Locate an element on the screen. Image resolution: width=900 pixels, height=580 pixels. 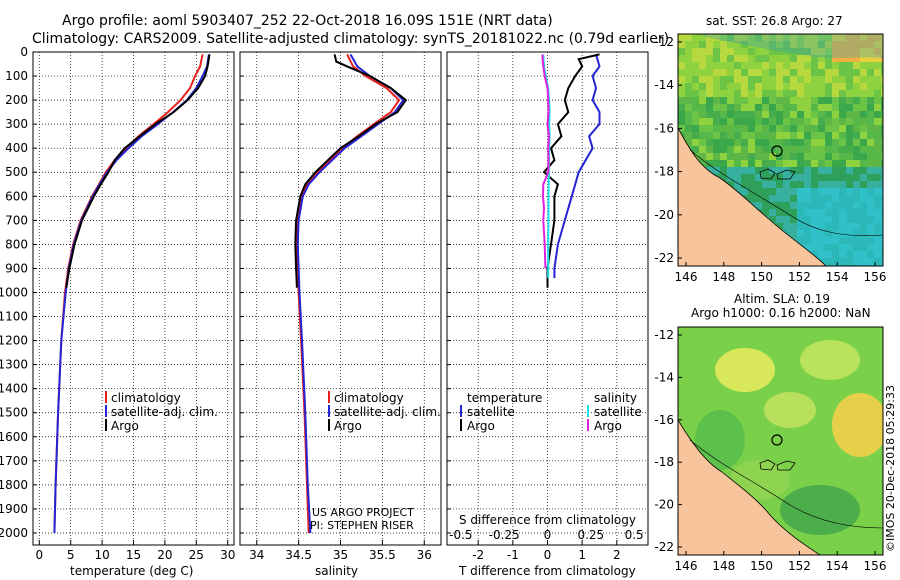
series-line-temperature-argo is located at coordinates (571, 170).